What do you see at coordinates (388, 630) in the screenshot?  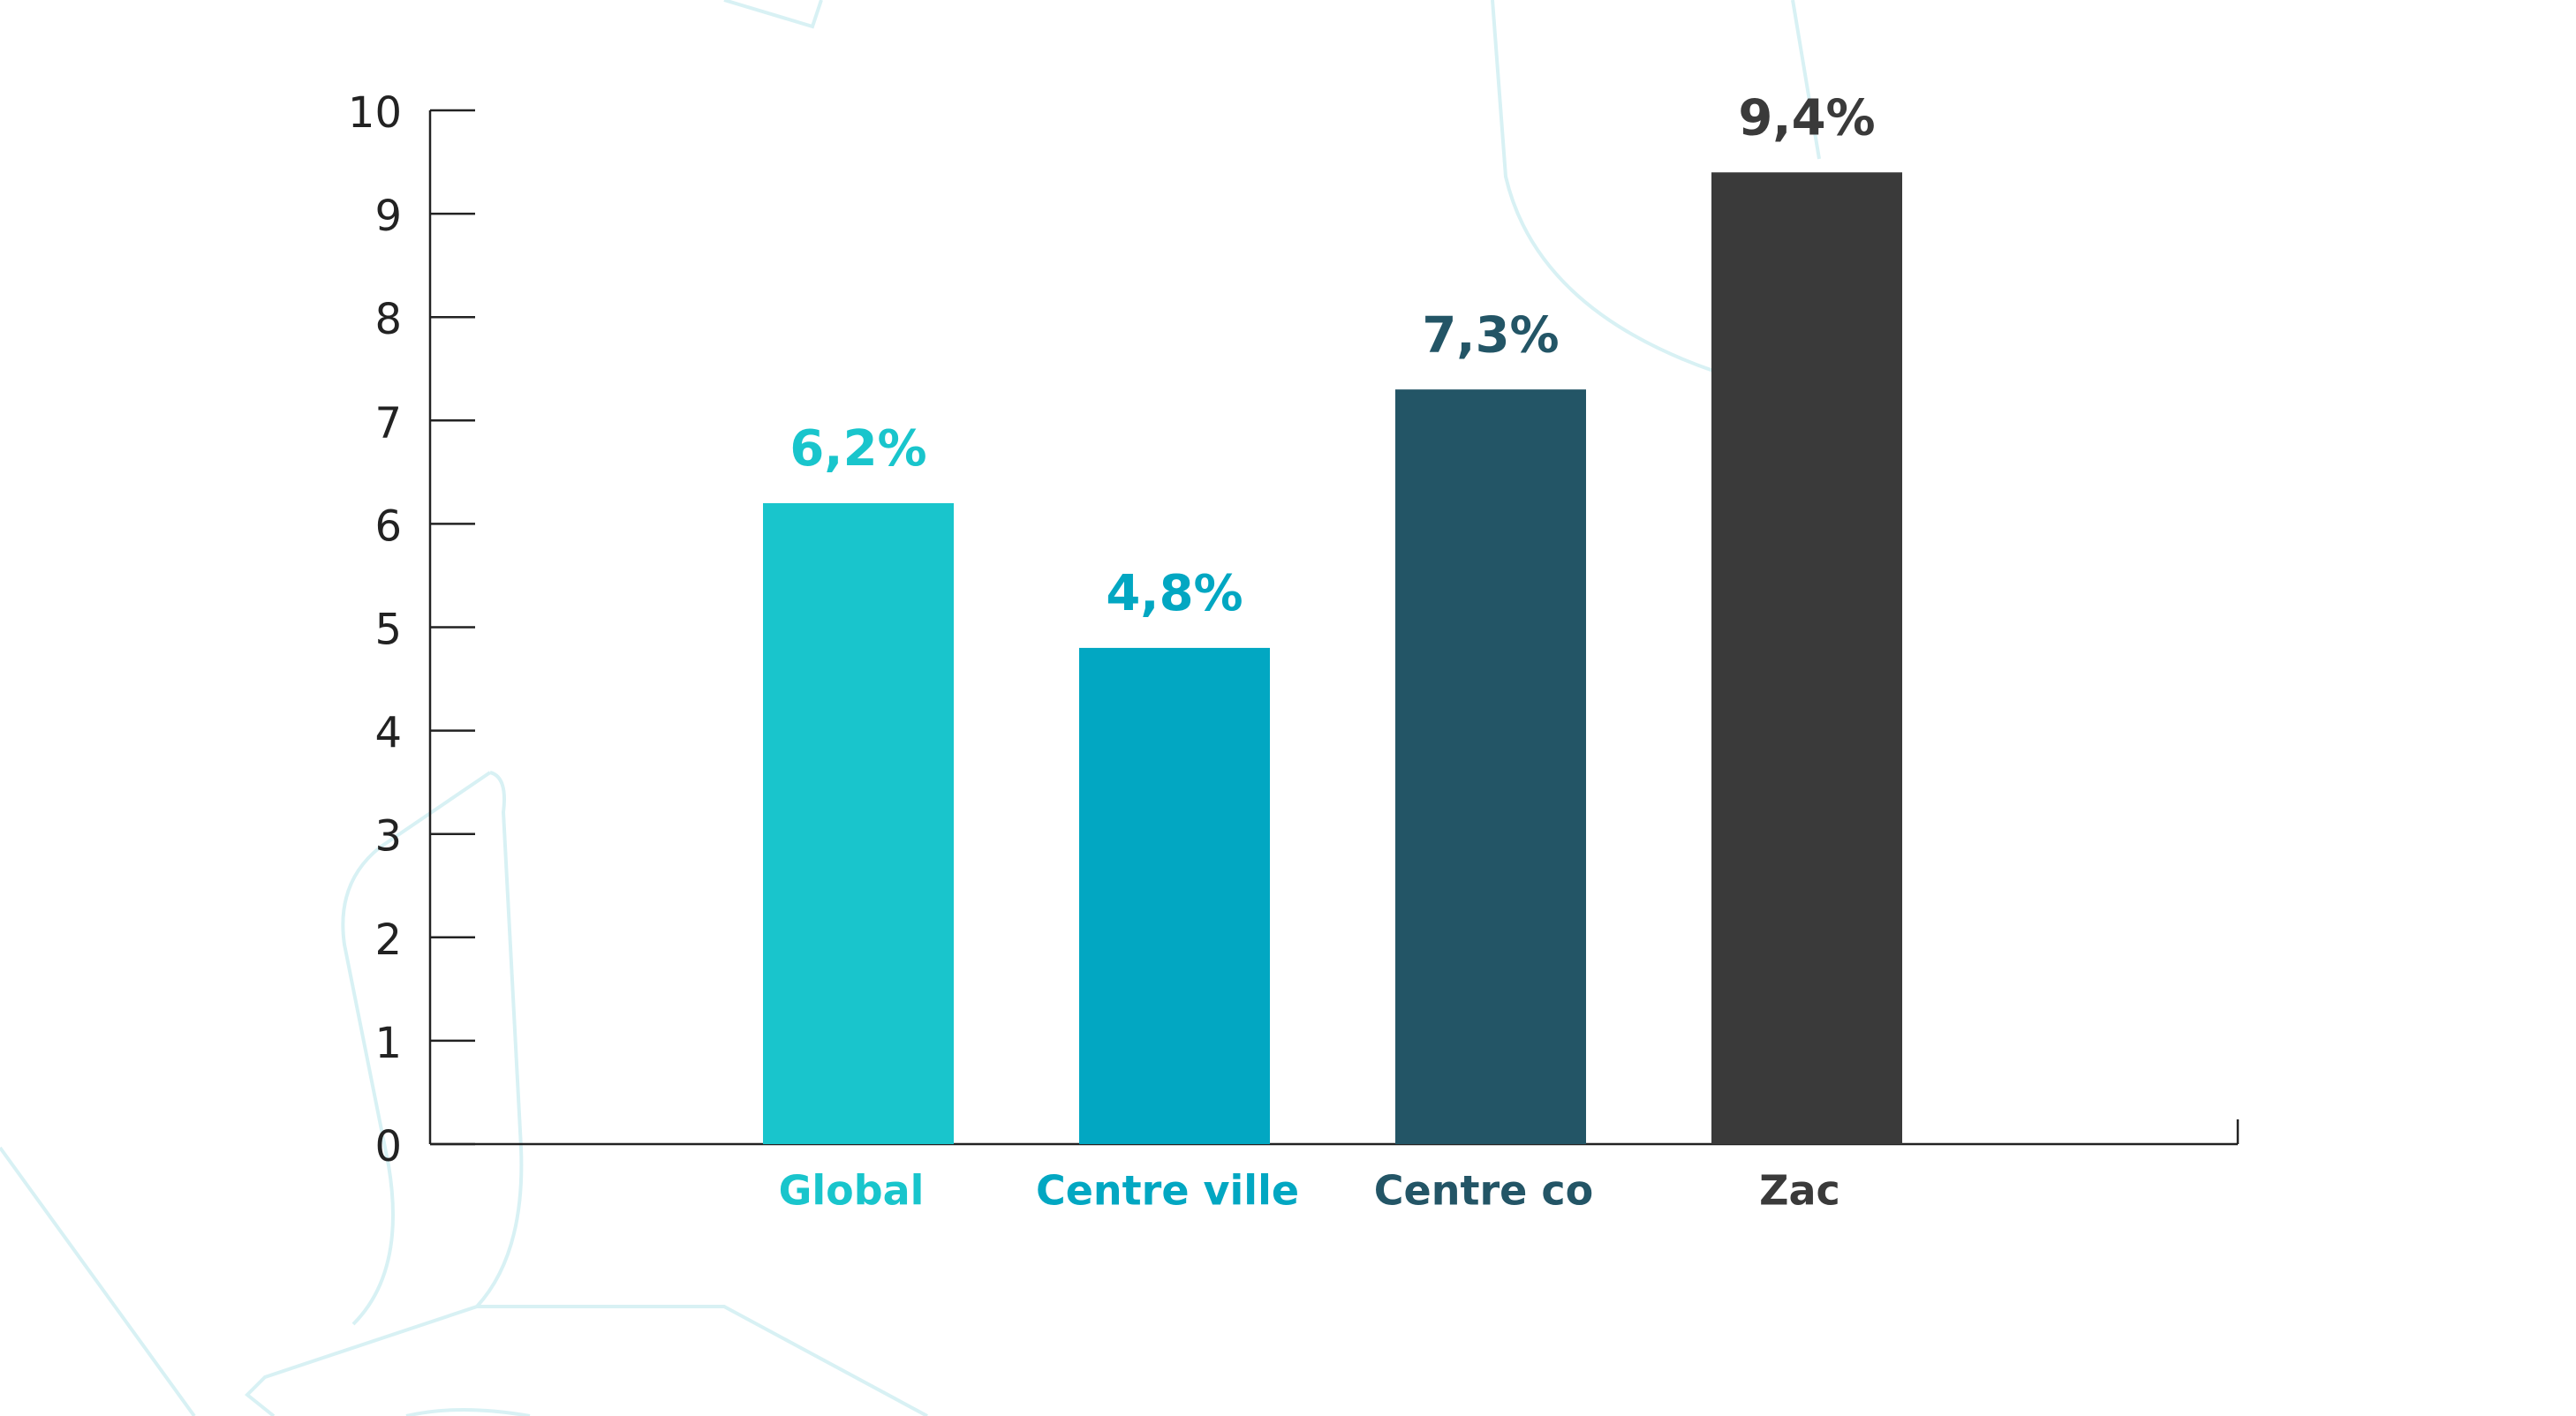 I see `y-tick-label: 5` at bounding box center [388, 630].